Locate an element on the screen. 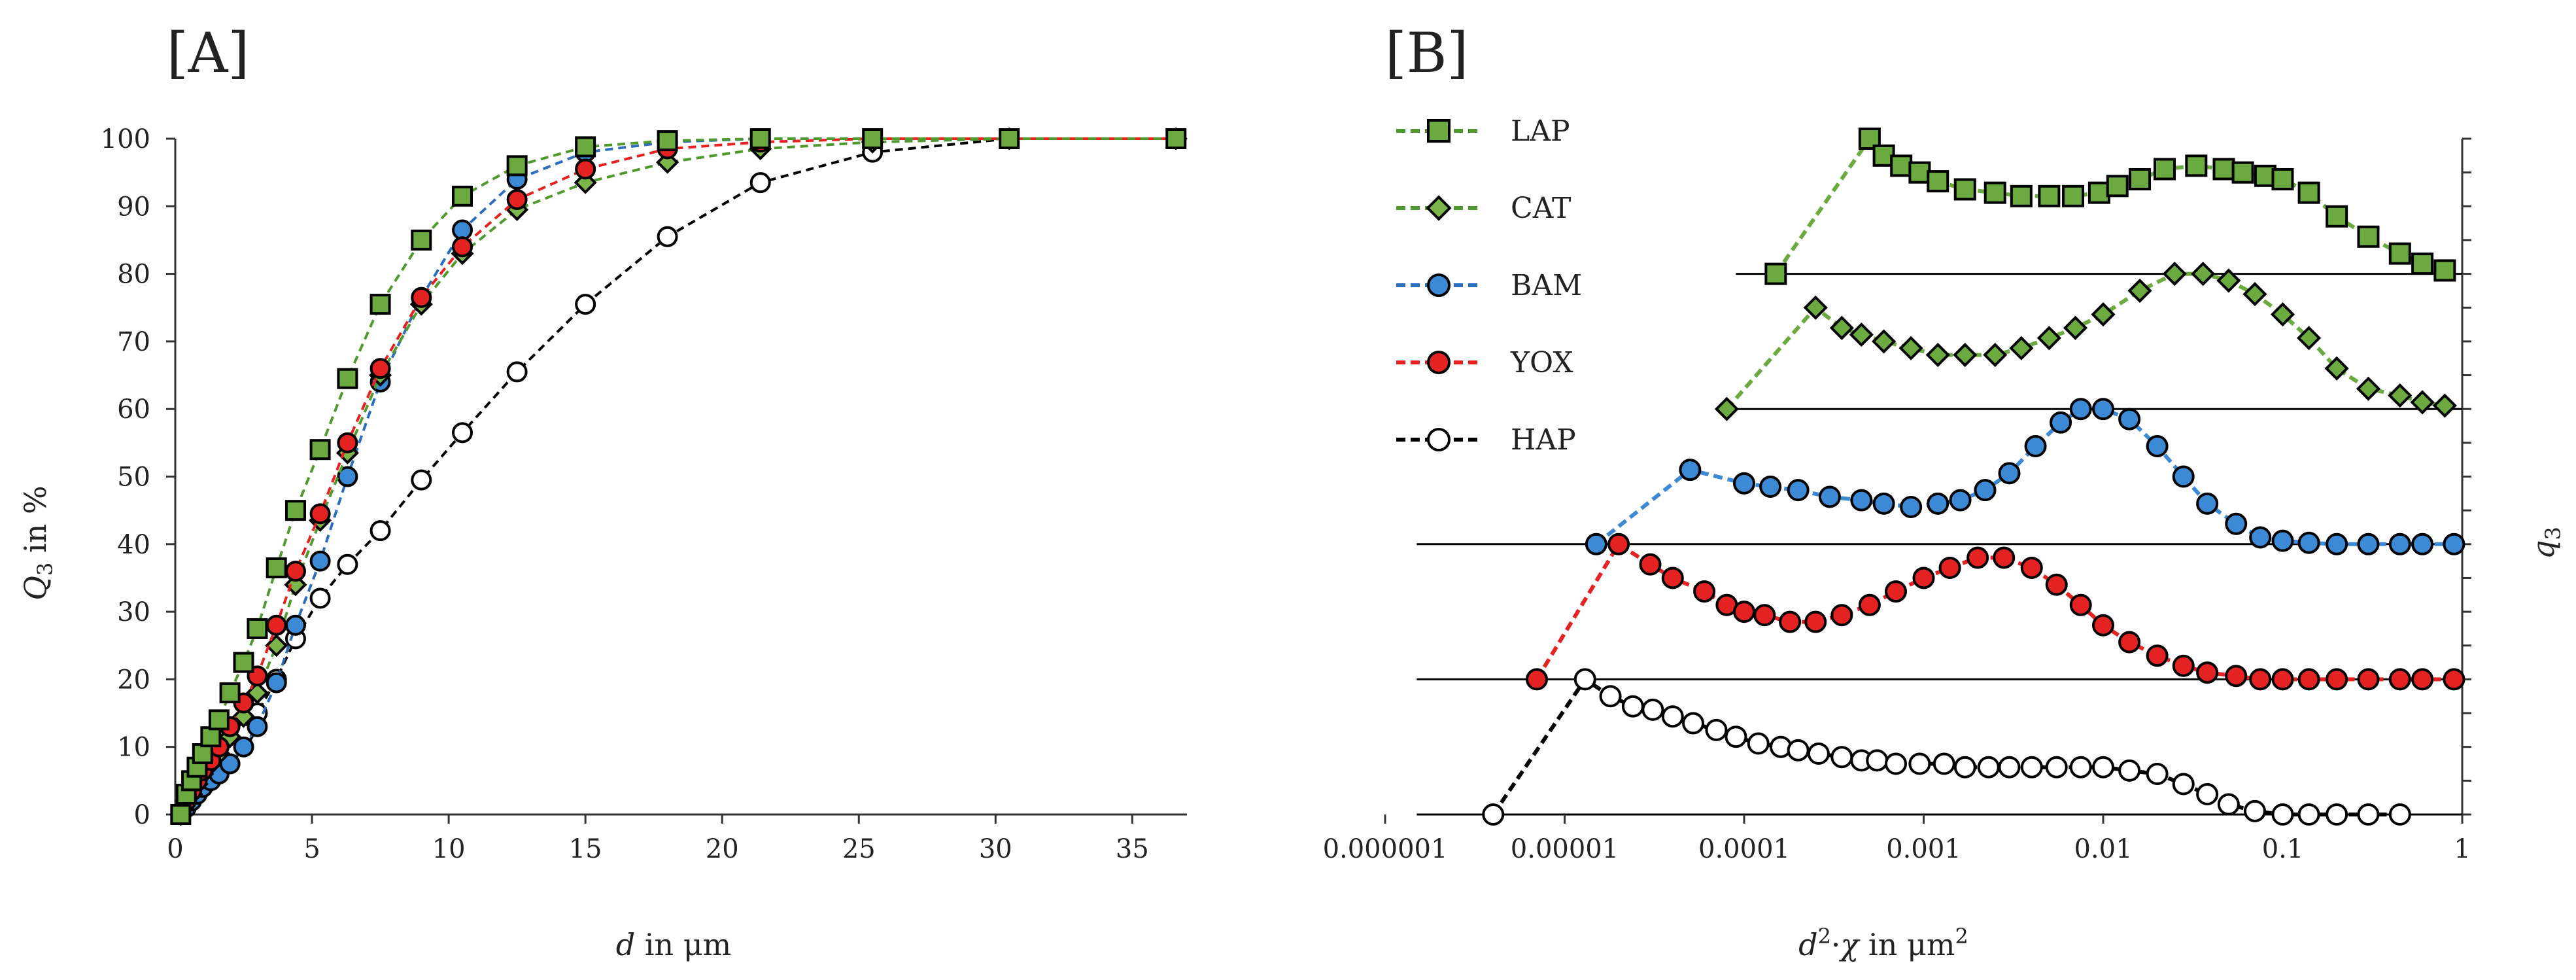 The height and width of the screenshot is (980, 2576). xlab-b-sup: 2 is located at coordinates (1825, 936).